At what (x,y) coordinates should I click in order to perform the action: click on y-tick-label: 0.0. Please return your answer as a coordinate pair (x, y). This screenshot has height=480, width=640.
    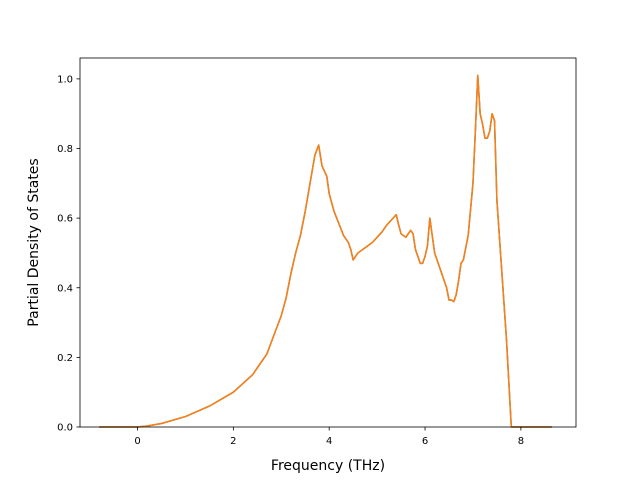
    Looking at the image, I should click on (65, 428).